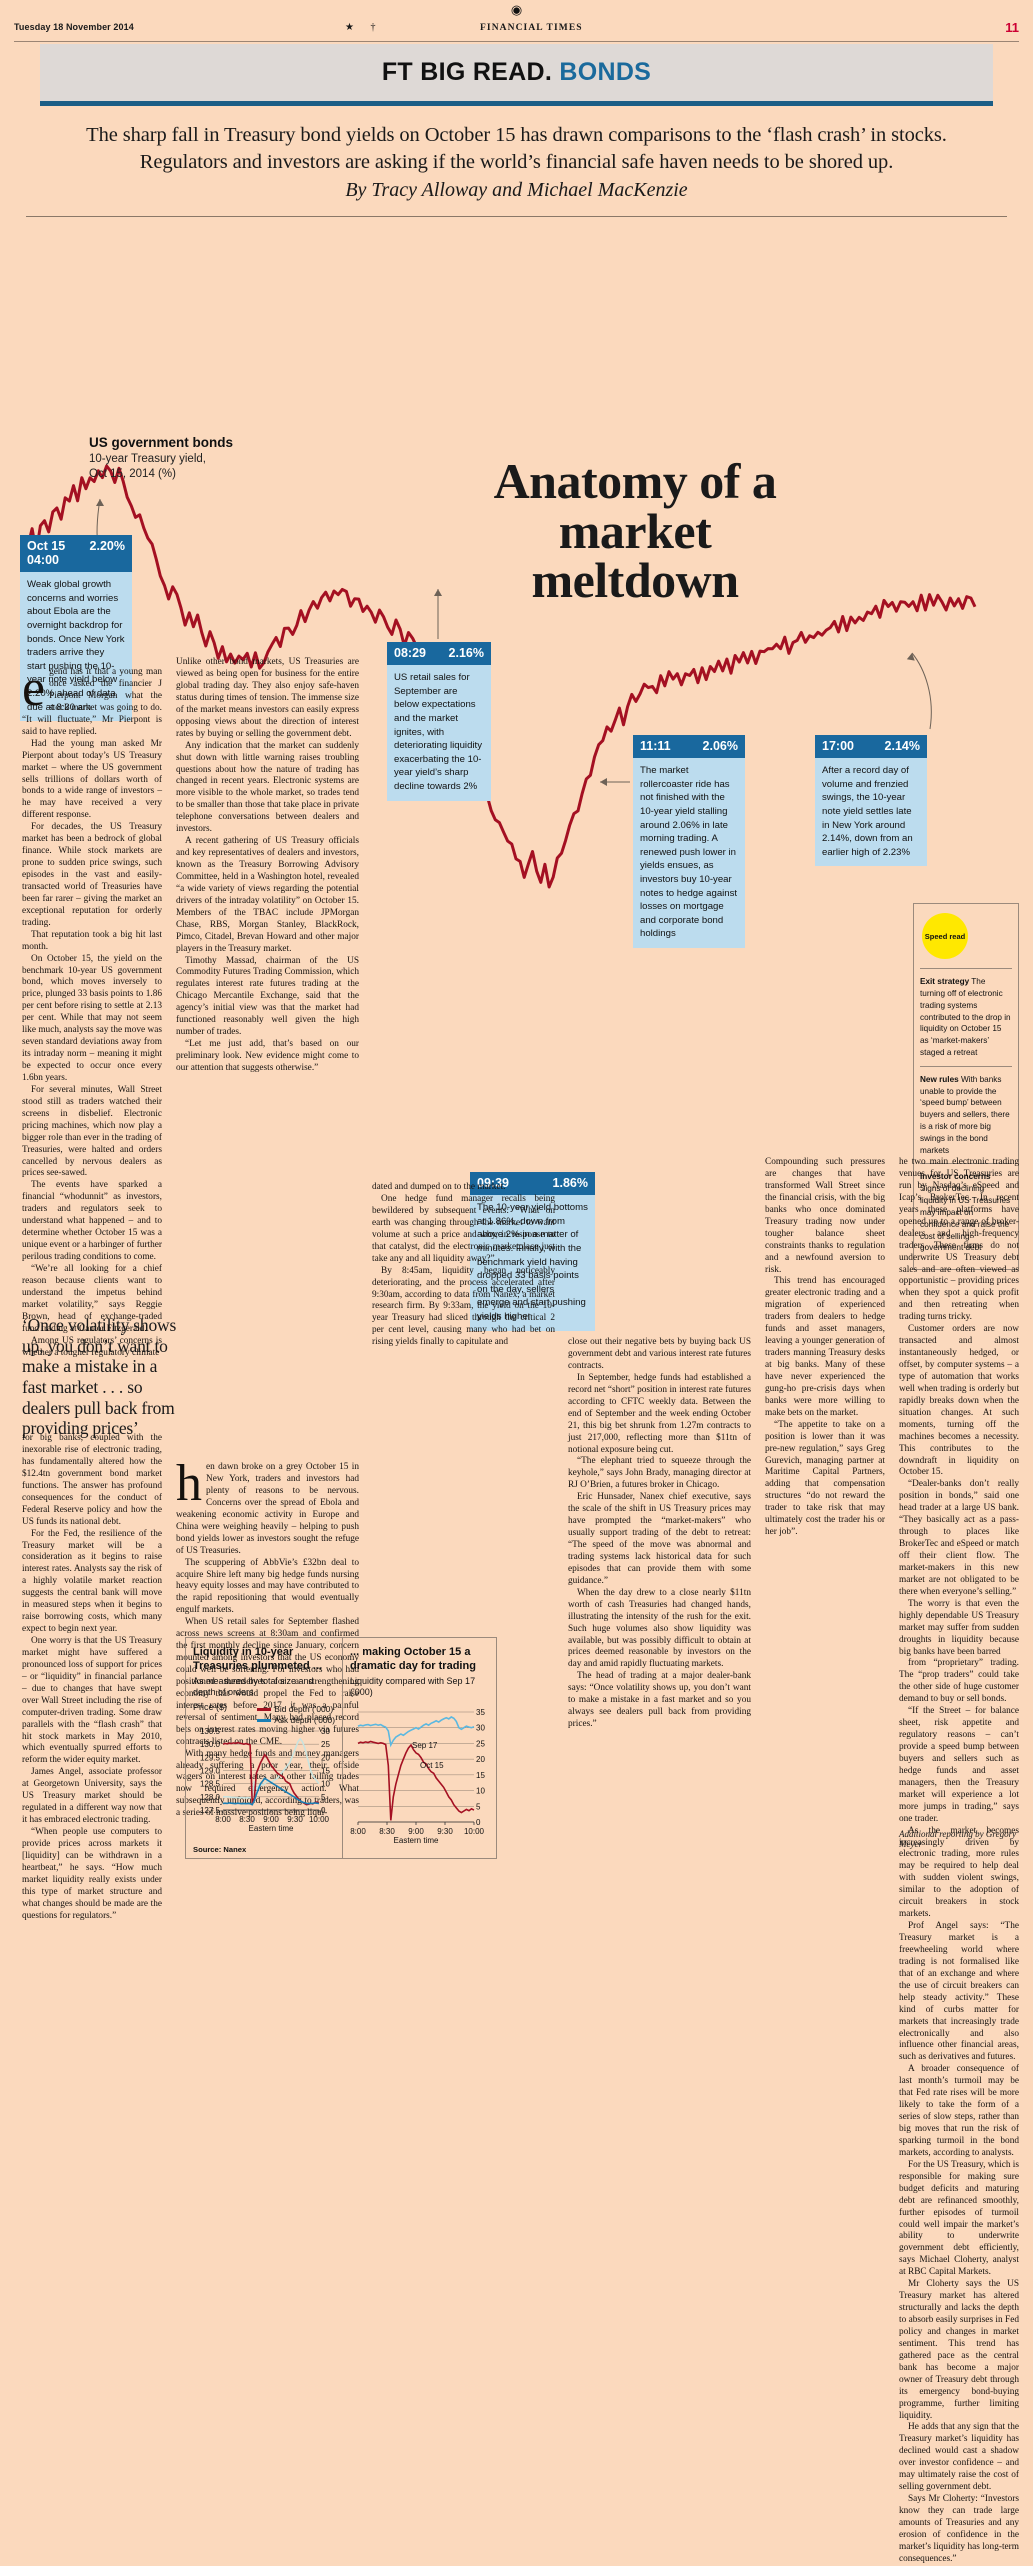 The width and height of the screenshot is (1033, 2566). Describe the element at coordinates (439, 654) in the screenshot. I see `callout-header: 08:29 2.16%` at that location.